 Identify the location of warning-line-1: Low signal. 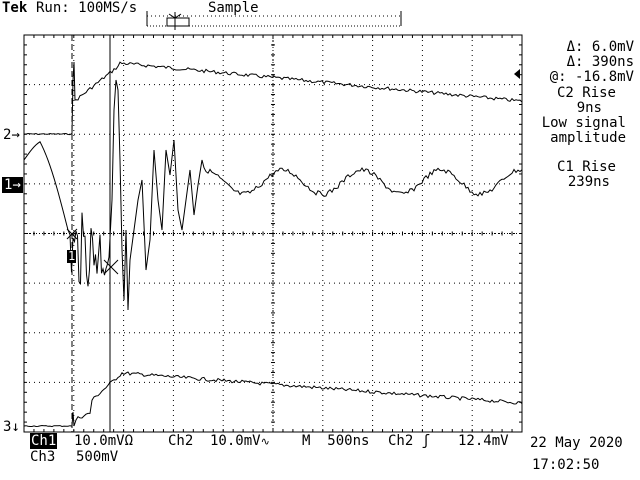
(583, 123).